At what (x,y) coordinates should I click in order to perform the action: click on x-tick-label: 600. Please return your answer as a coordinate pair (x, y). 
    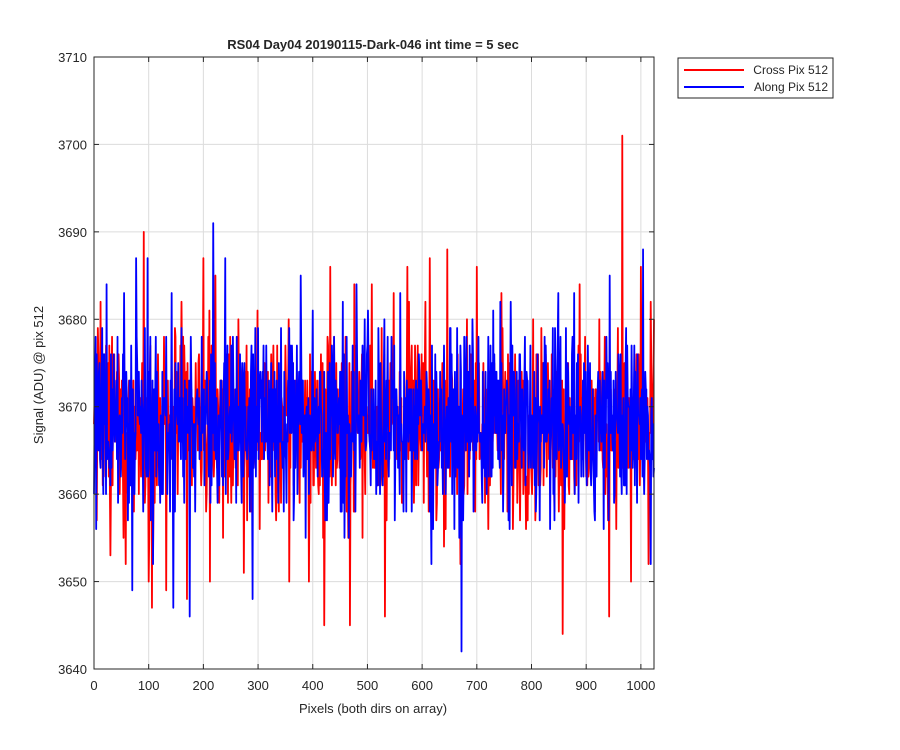
    Looking at the image, I should click on (422, 685).